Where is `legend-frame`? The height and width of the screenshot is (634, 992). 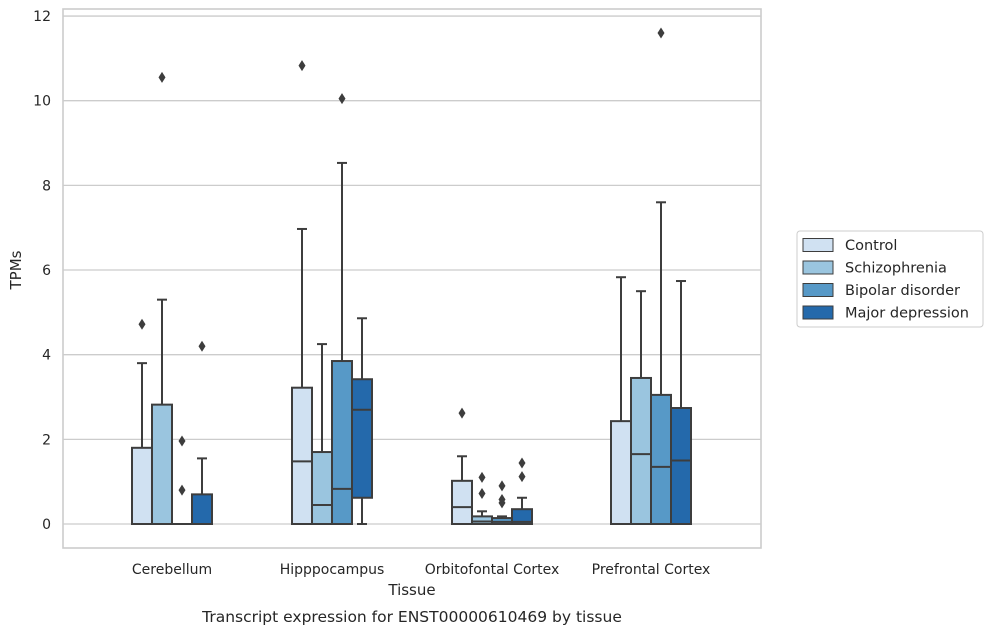 legend-frame is located at coordinates (890, 279).